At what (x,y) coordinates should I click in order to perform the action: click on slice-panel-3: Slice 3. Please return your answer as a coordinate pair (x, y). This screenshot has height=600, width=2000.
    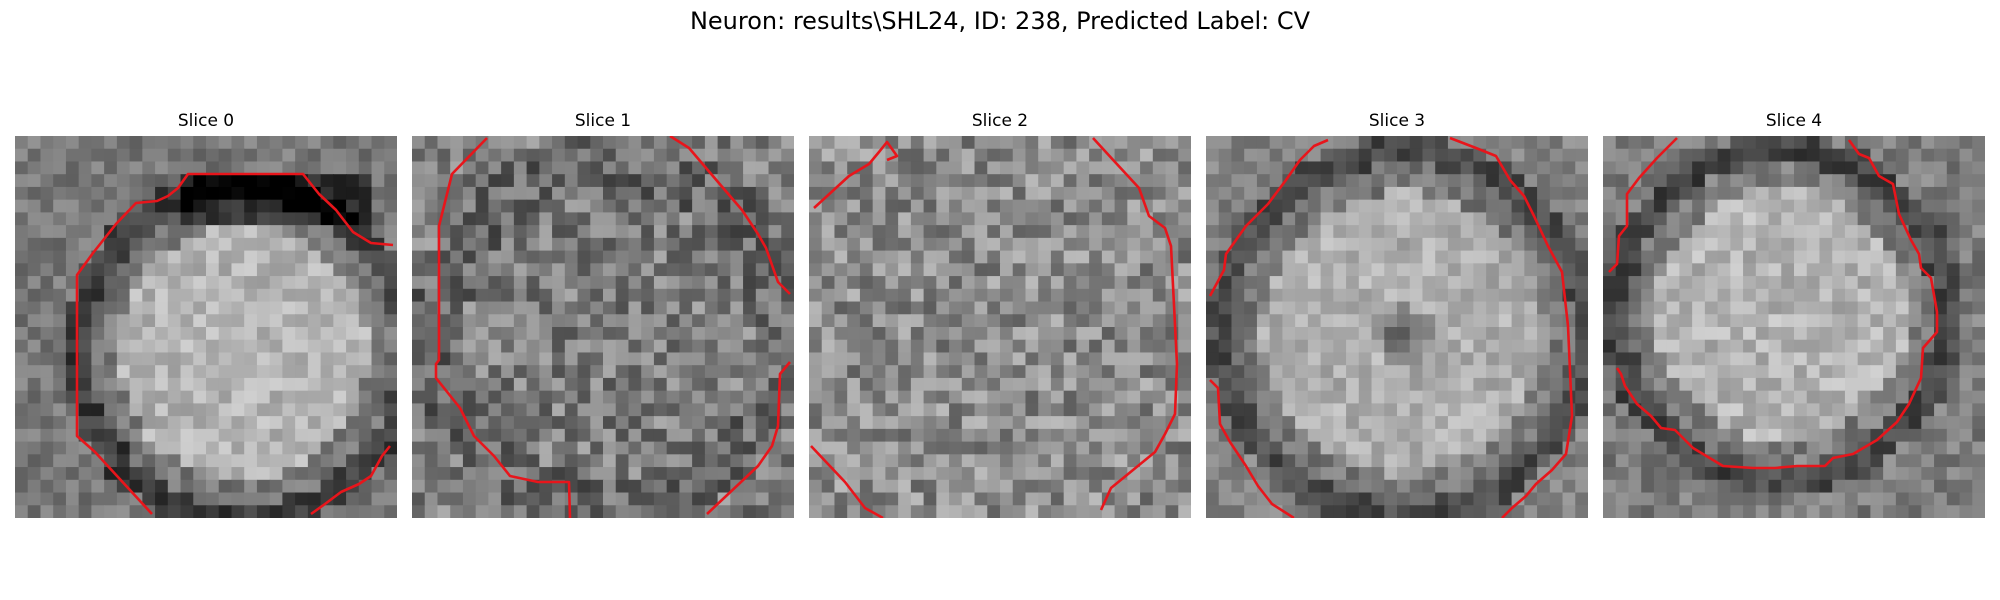
    Looking at the image, I should click on (1397, 314).